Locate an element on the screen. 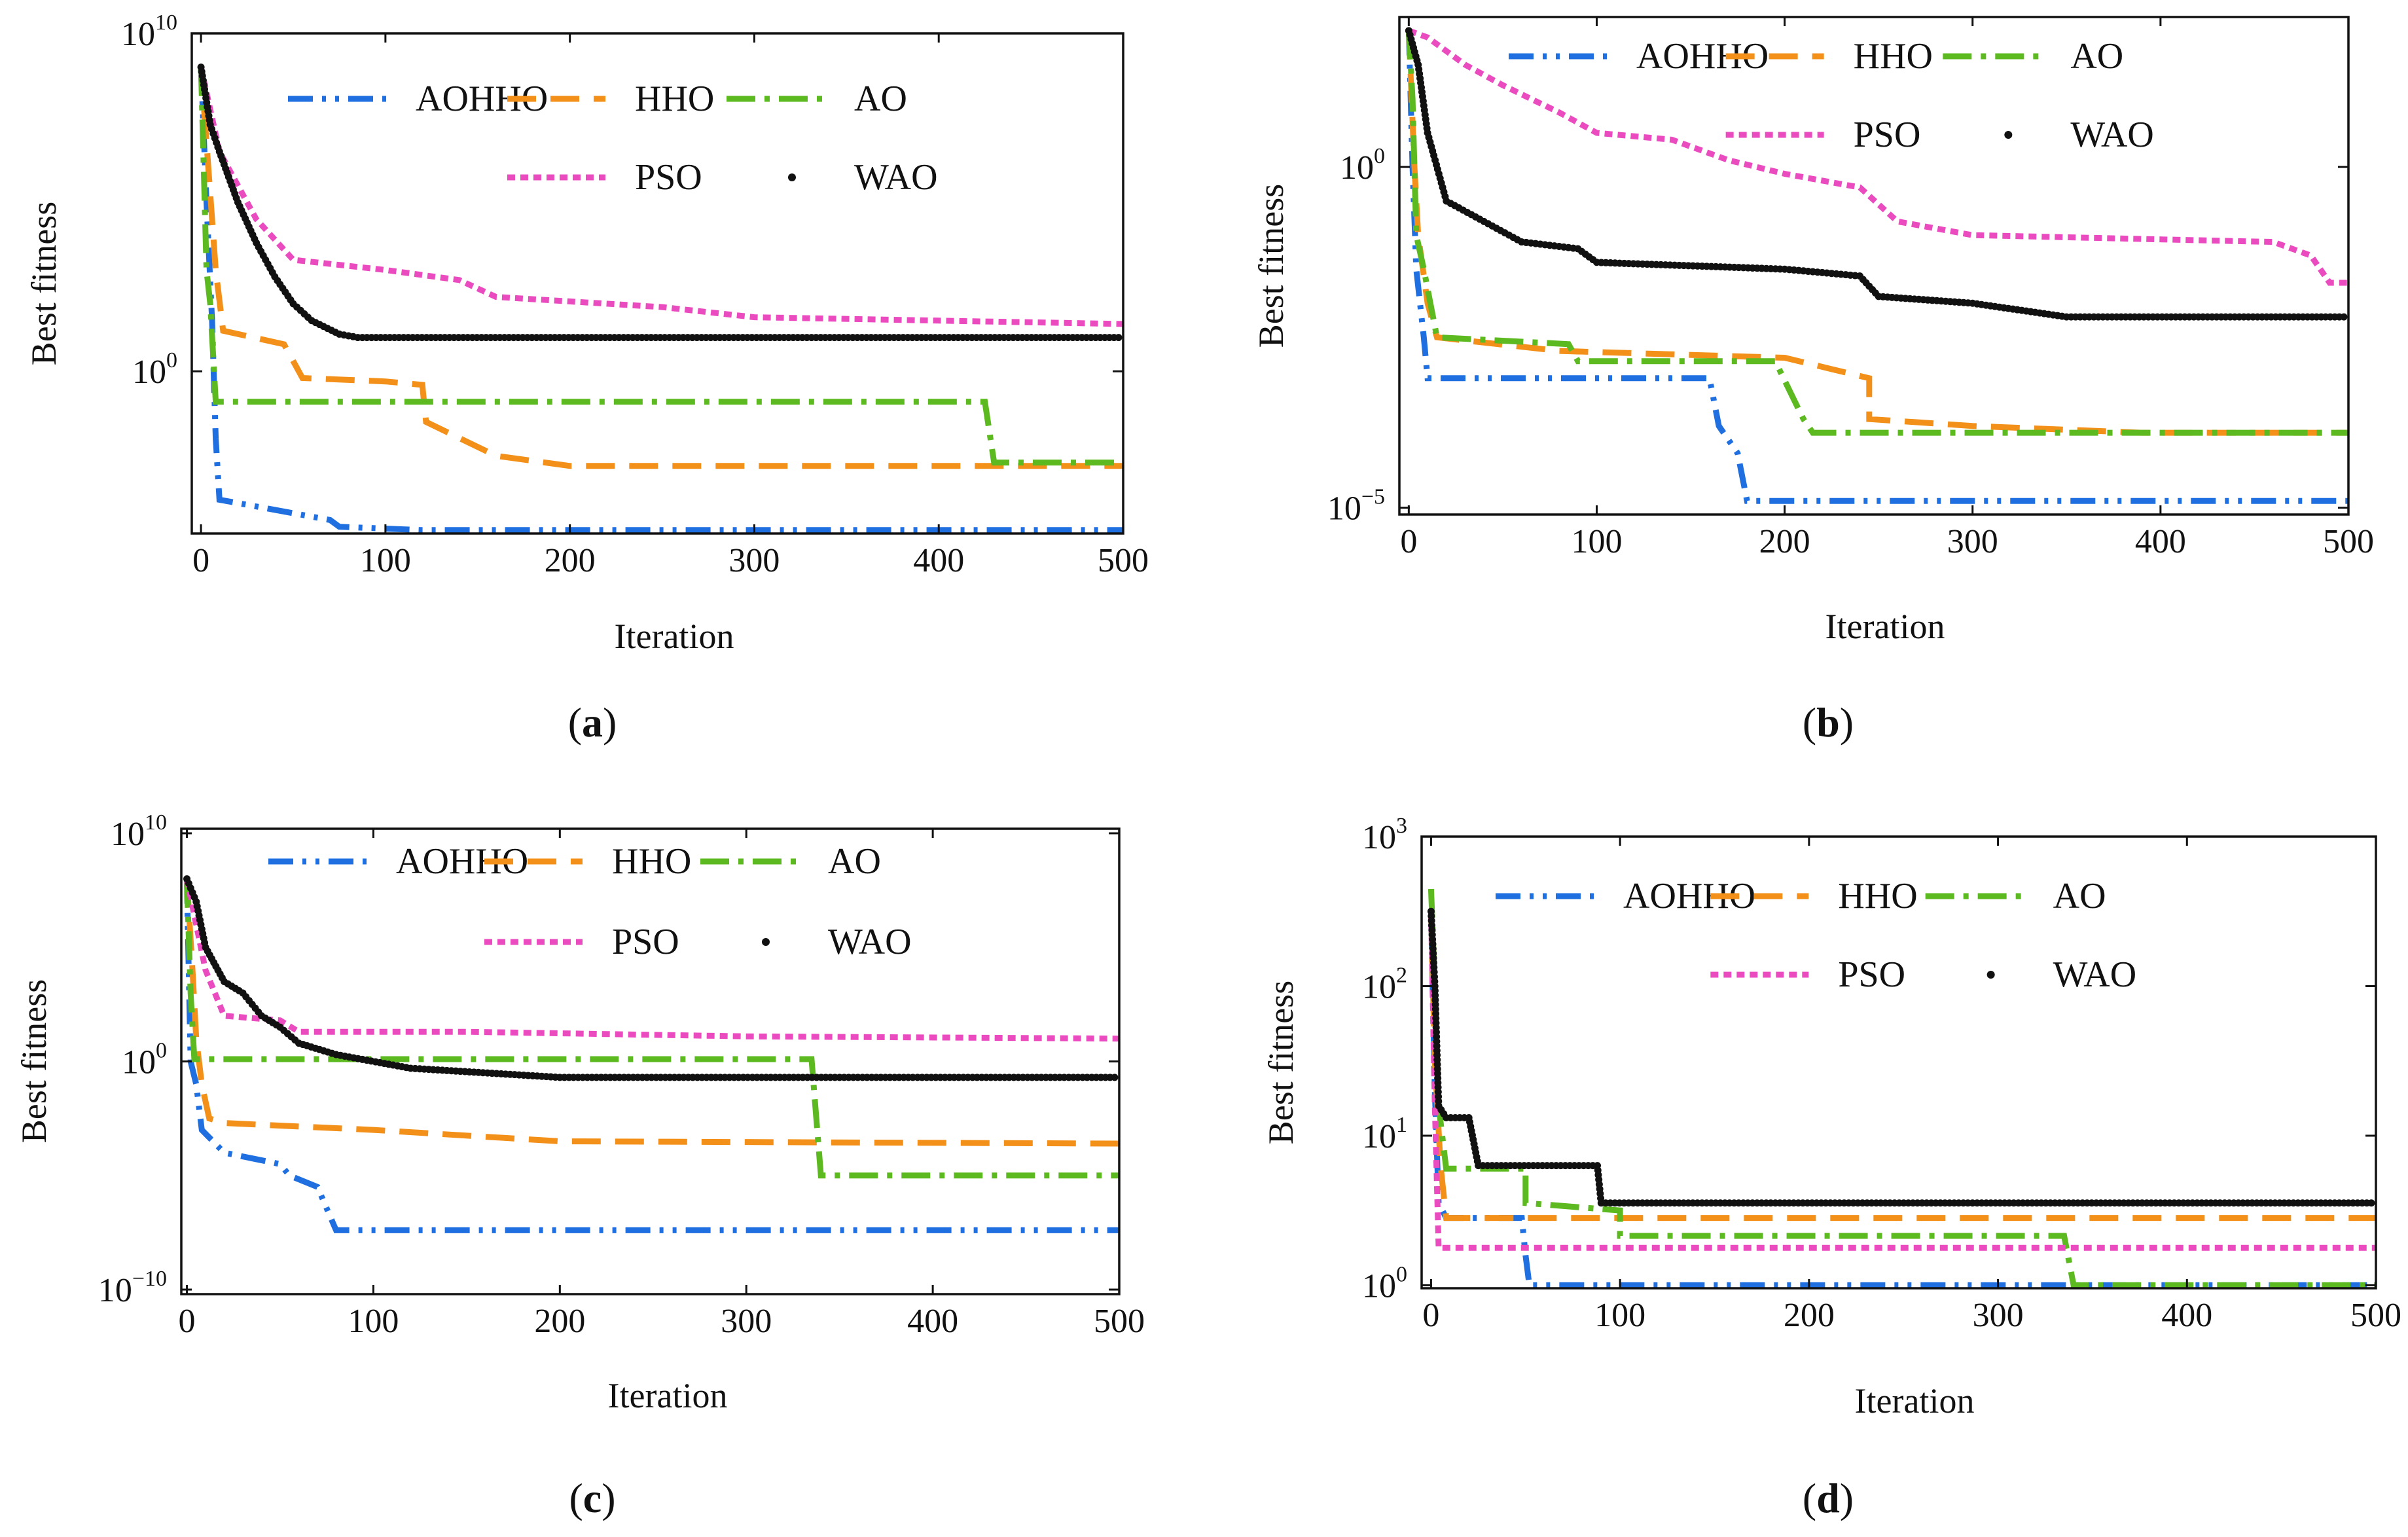  panel-caption: (c) is located at coordinates (592, 1498).